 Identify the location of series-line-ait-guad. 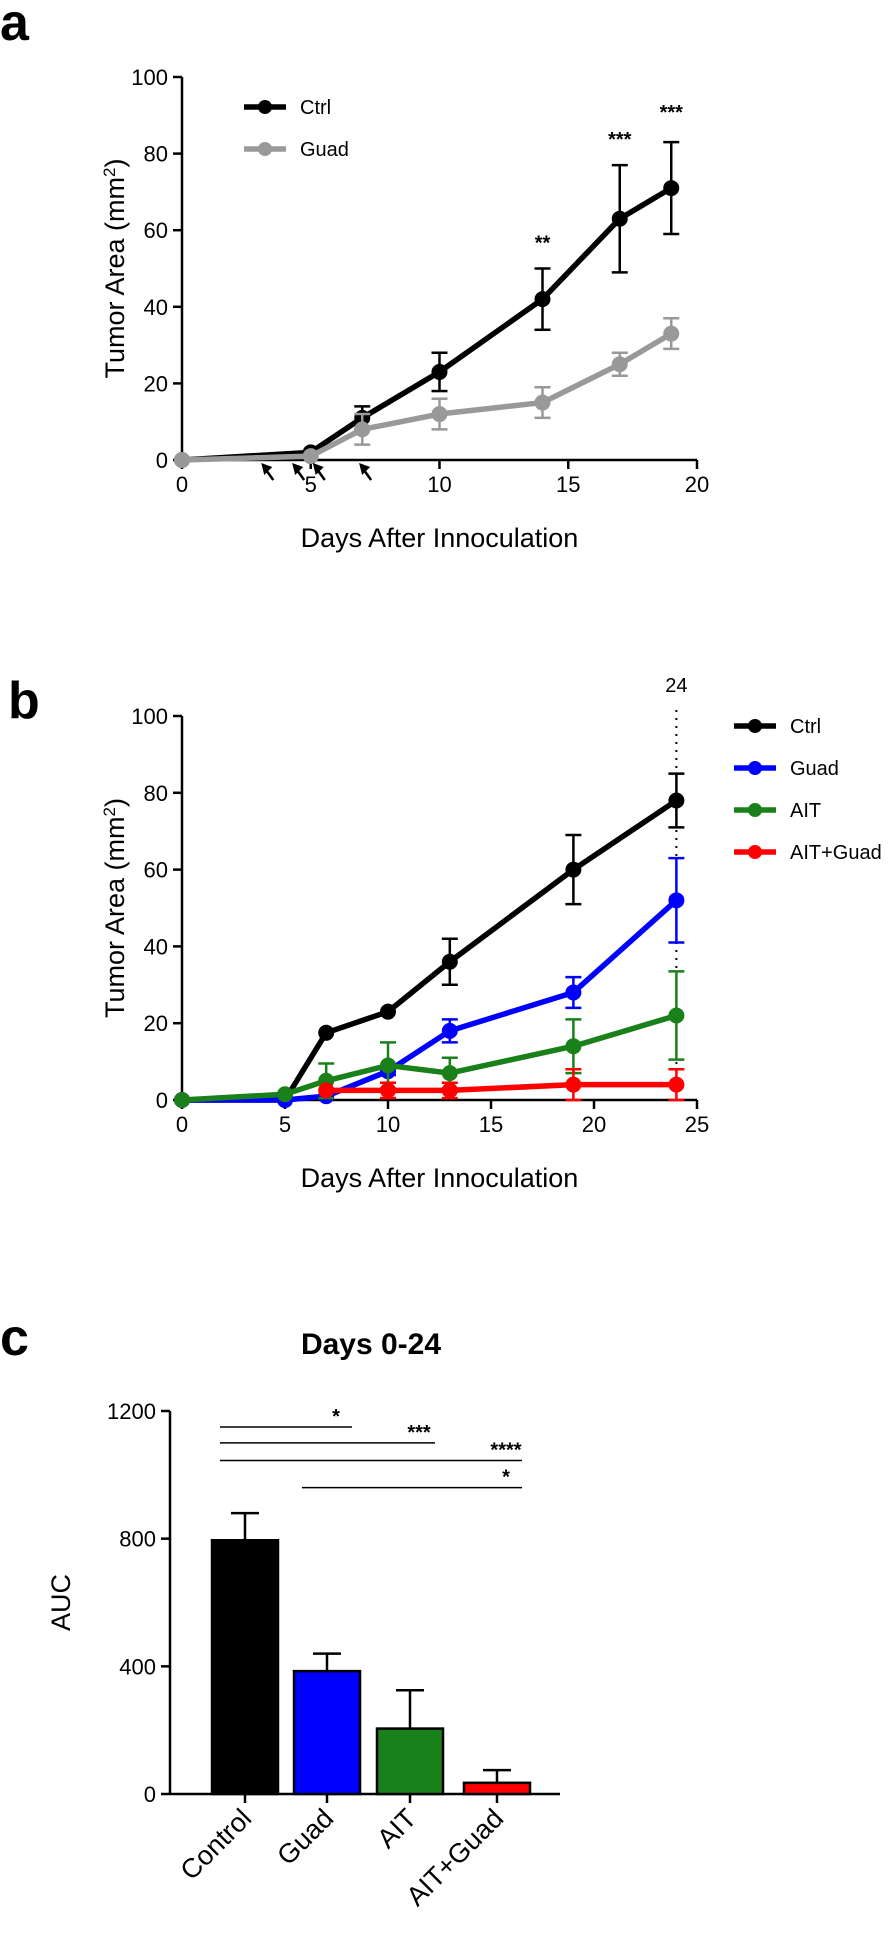
(501, 1087).